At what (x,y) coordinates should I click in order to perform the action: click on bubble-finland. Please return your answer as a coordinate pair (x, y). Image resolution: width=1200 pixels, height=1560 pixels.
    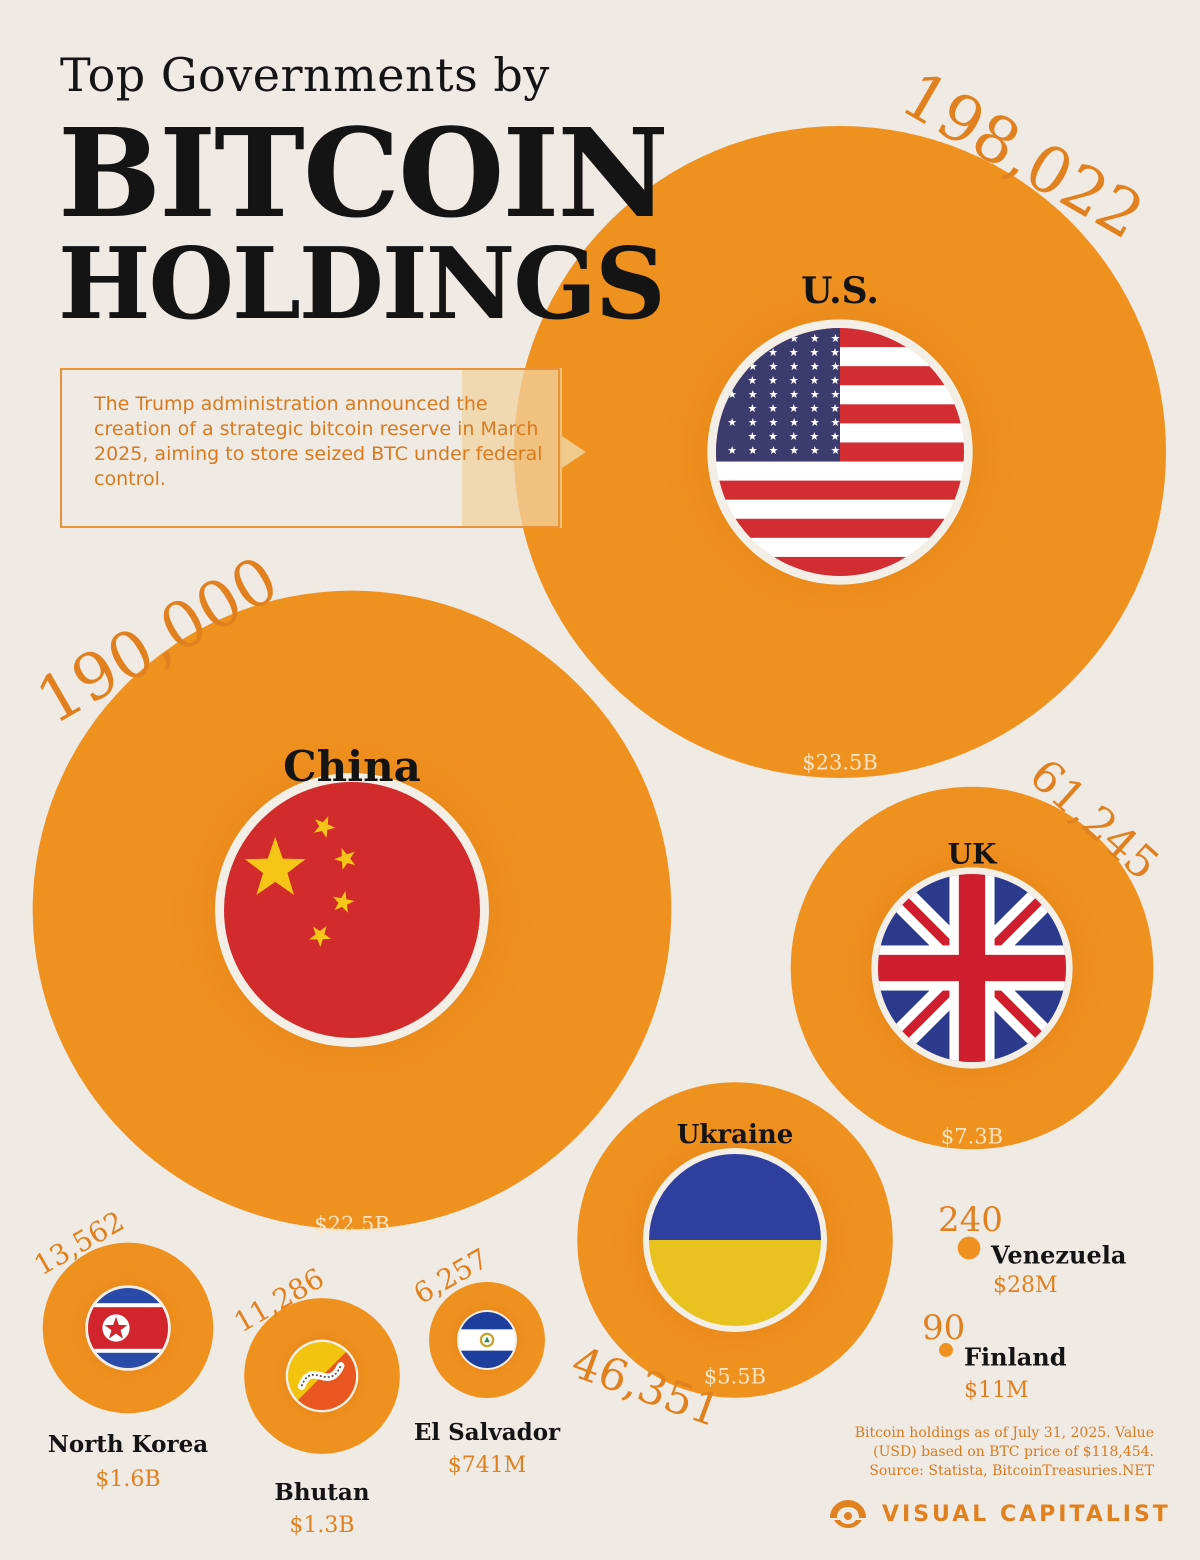
    Looking at the image, I should click on (946, 1350).